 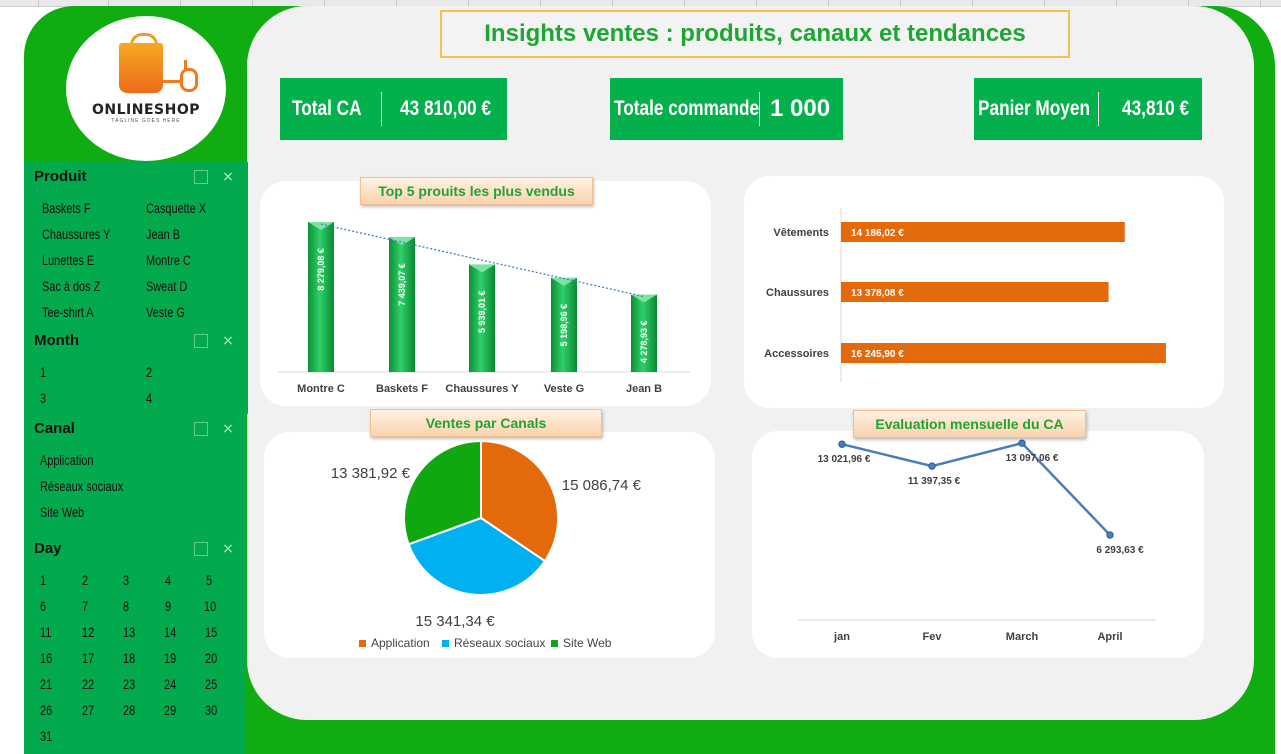 I want to click on legend-label: Réseaux sociaux, so click(x=500, y=643).